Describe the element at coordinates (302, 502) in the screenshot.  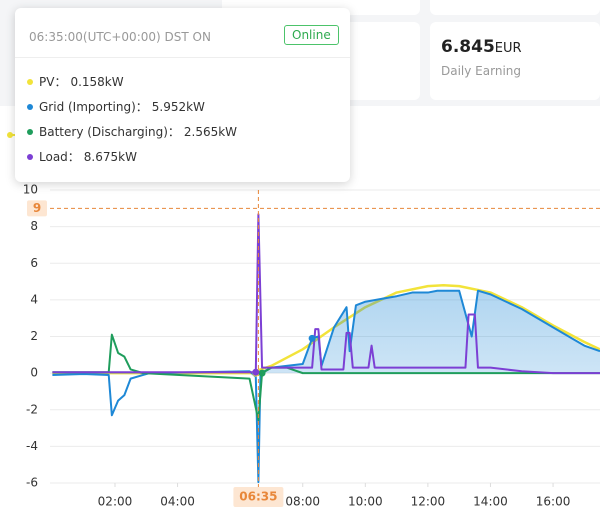
I see `x-tick-label: 08:00` at that location.